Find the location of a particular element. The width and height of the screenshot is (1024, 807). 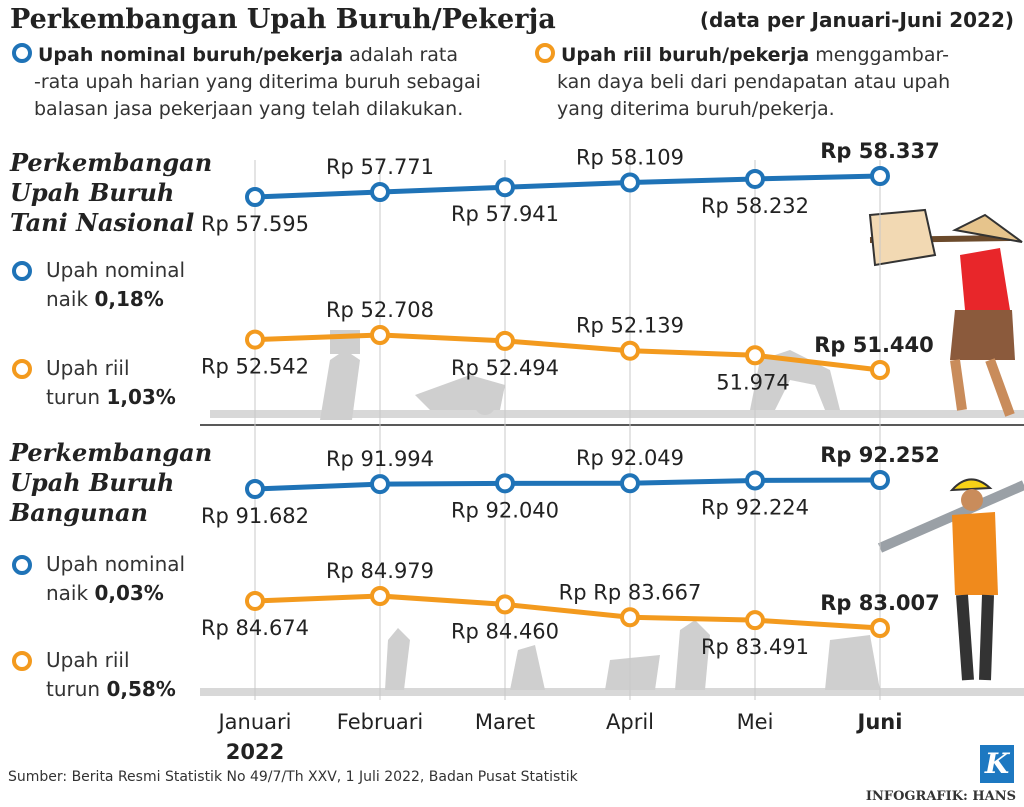

farm-real-stat: Upah riil turun 1,03% is located at coordinates (94, 383).